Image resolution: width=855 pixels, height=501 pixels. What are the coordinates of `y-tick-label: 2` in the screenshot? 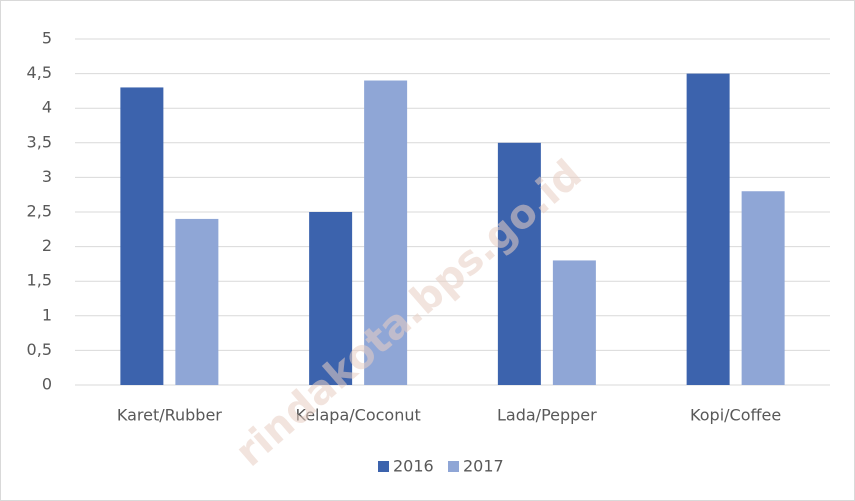 It's located at (47, 245).